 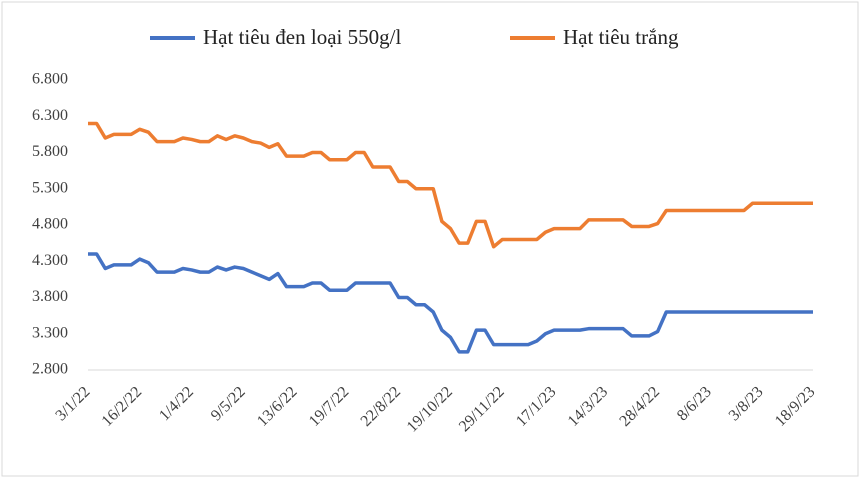 I want to click on y-tick-label: 6.300, so click(x=50, y=115).